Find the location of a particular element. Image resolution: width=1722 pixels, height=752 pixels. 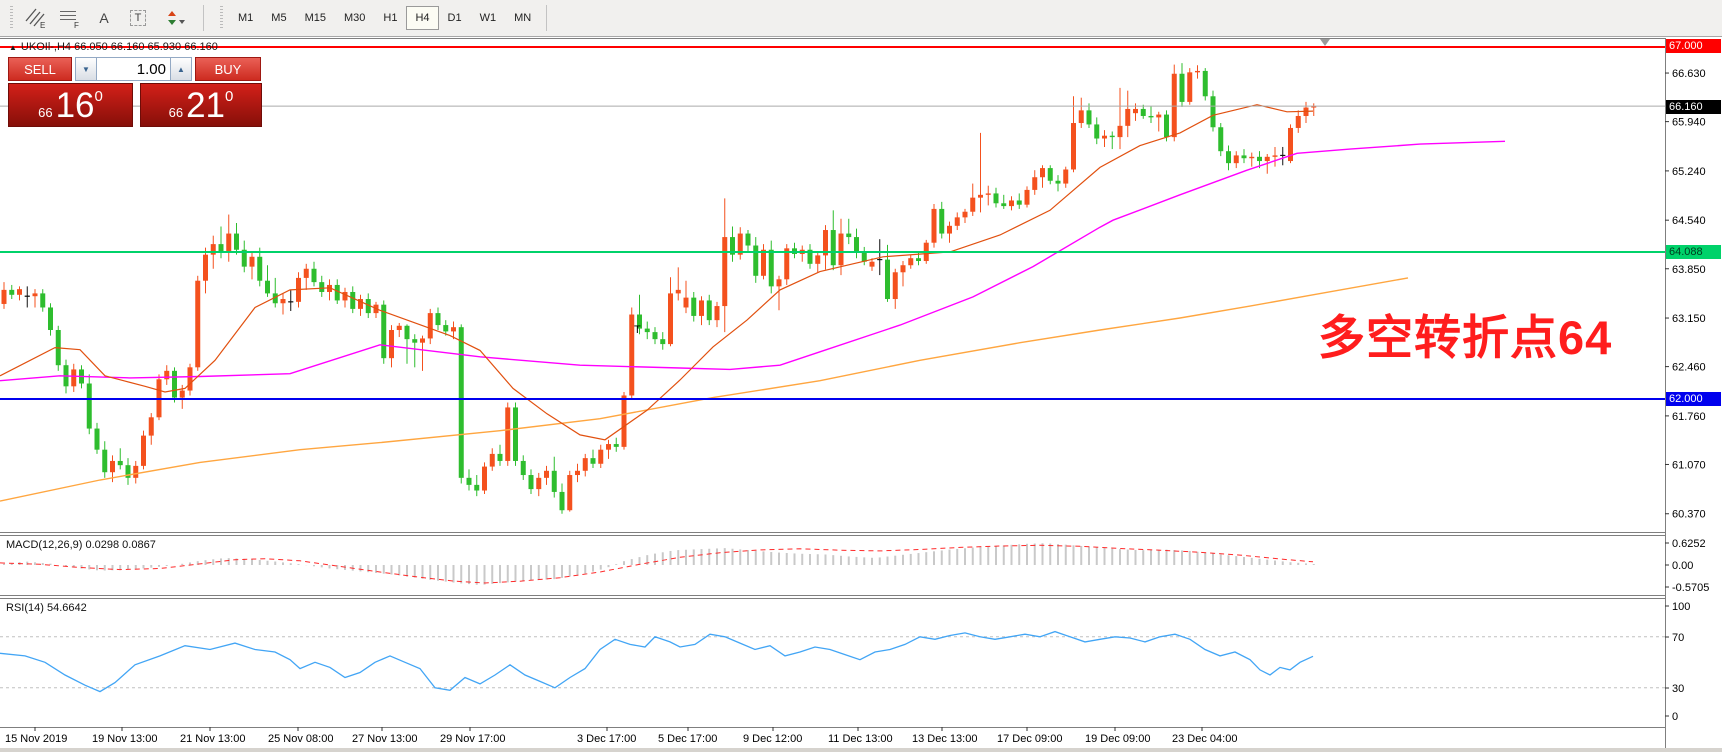

sort-arrows-icon is located at coordinates (176, 18).